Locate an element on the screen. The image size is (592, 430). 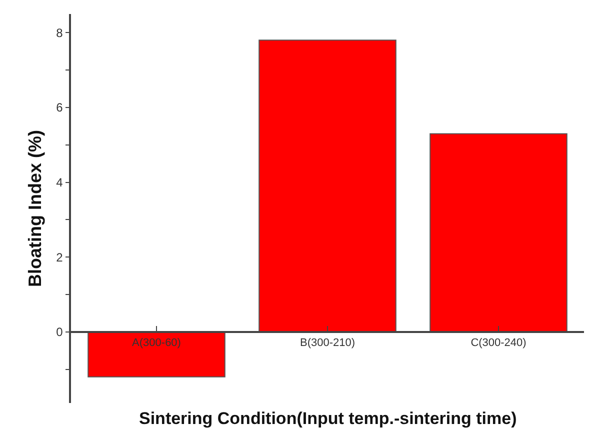
y-tick-label: 6 is located at coordinates (60, 107).